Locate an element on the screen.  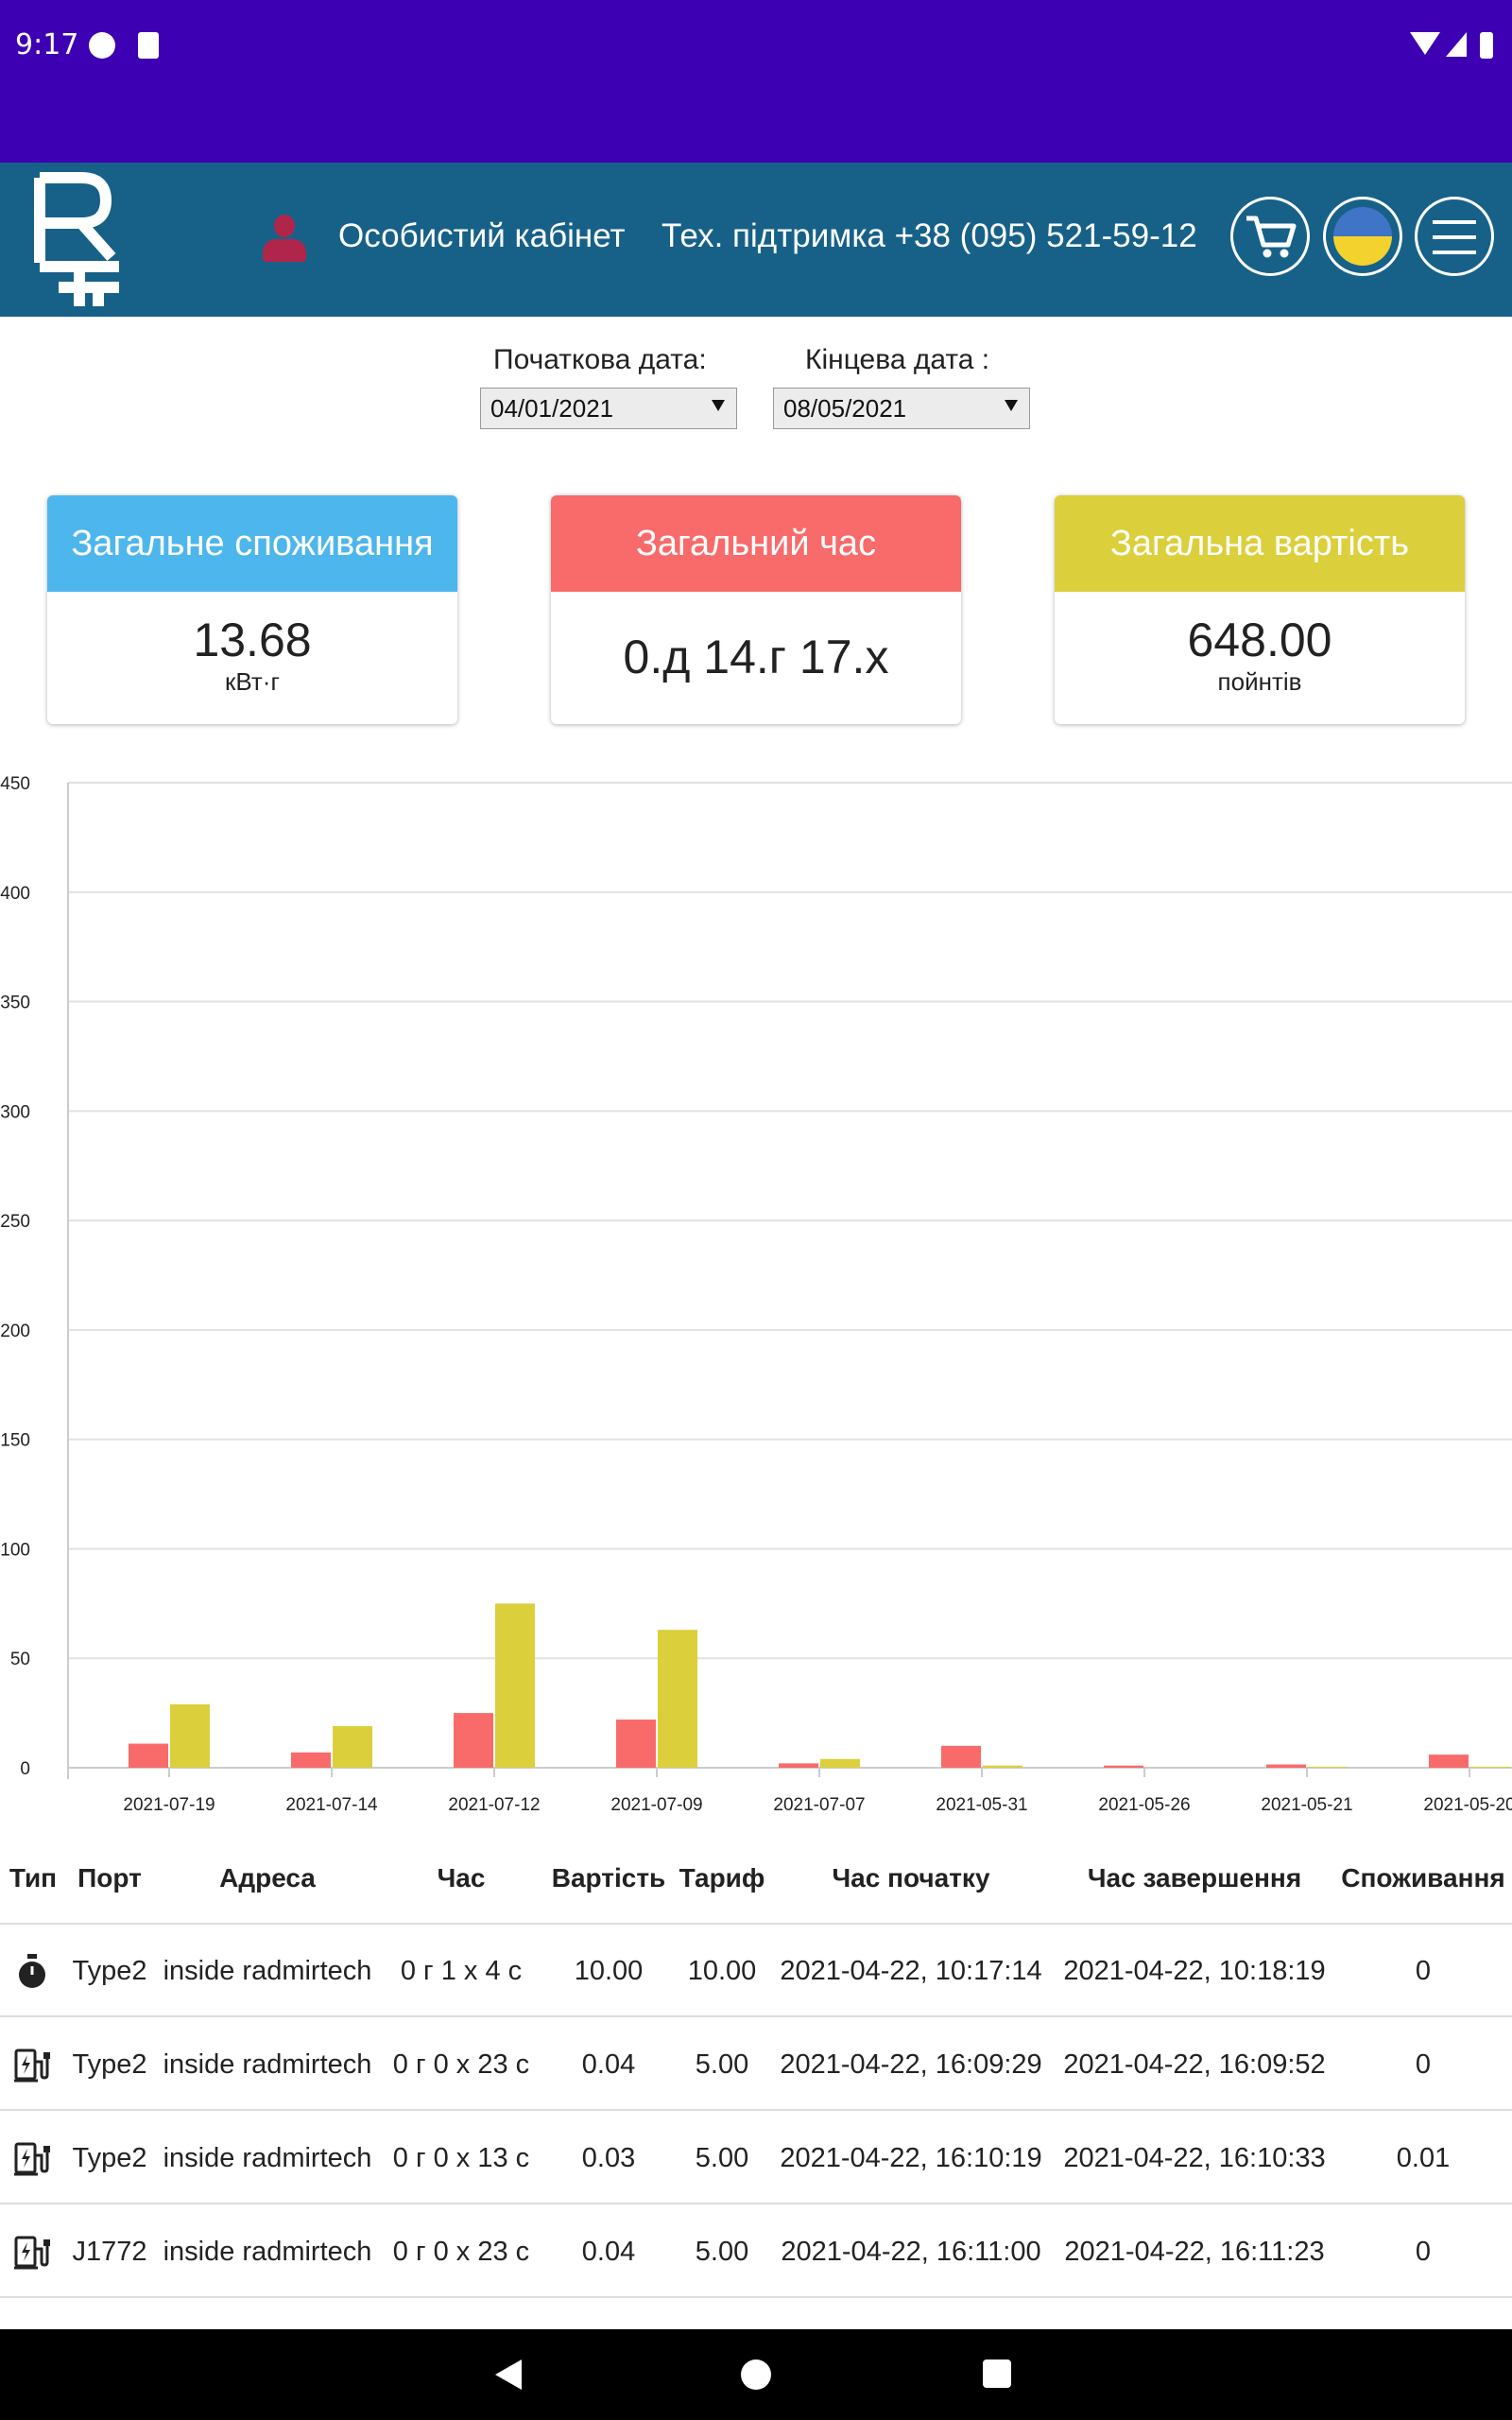
cost-unit: пойнтів is located at coordinates (1259, 681).